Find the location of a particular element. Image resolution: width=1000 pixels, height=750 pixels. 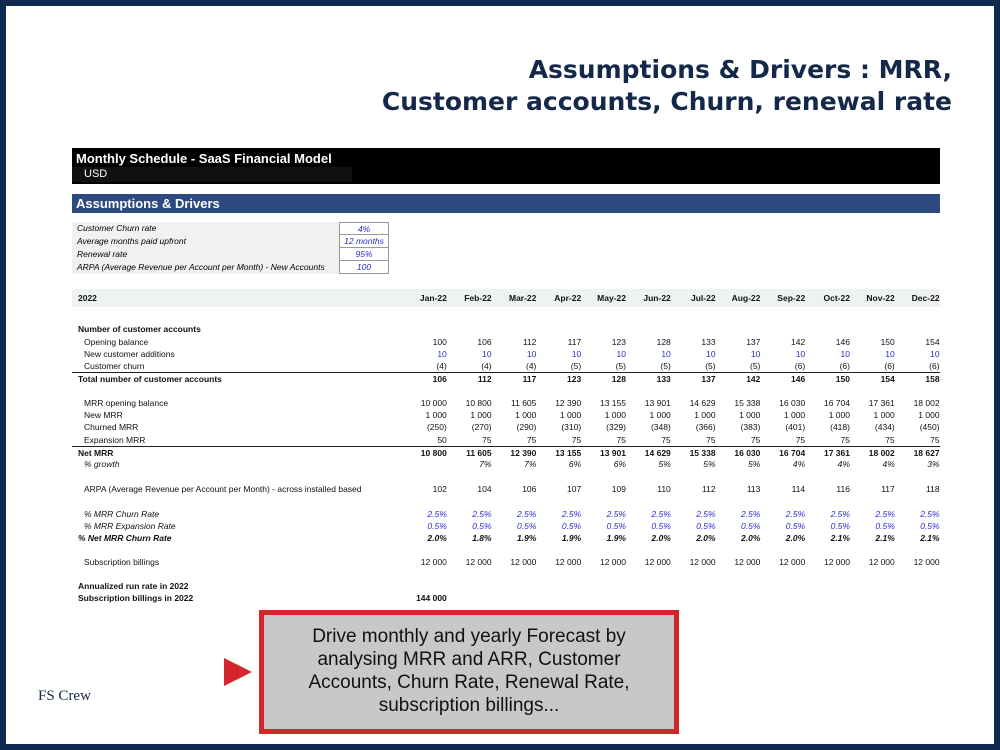

model-title: Monthly Schedule - SaaS Financial Model is located at coordinates (204, 158).